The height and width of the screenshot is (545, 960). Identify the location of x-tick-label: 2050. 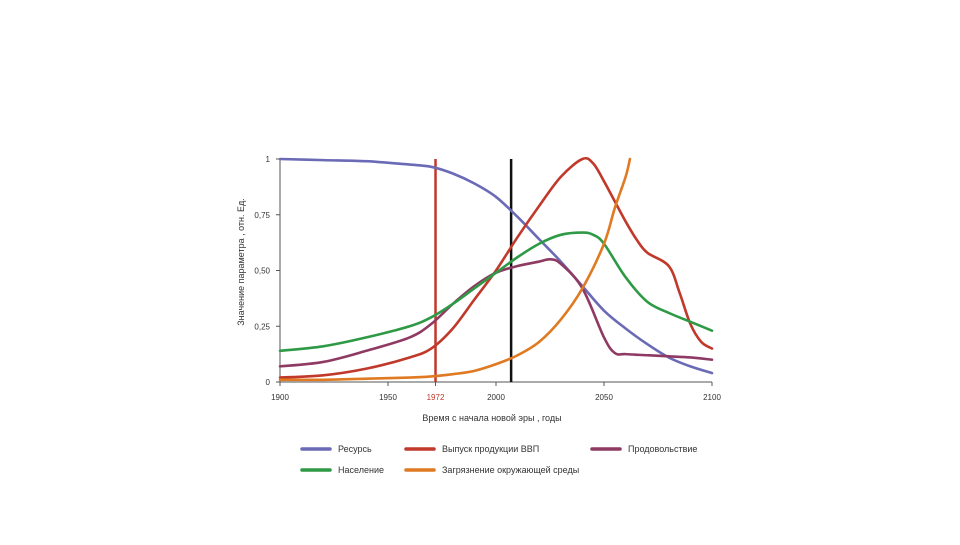
(604, 397).